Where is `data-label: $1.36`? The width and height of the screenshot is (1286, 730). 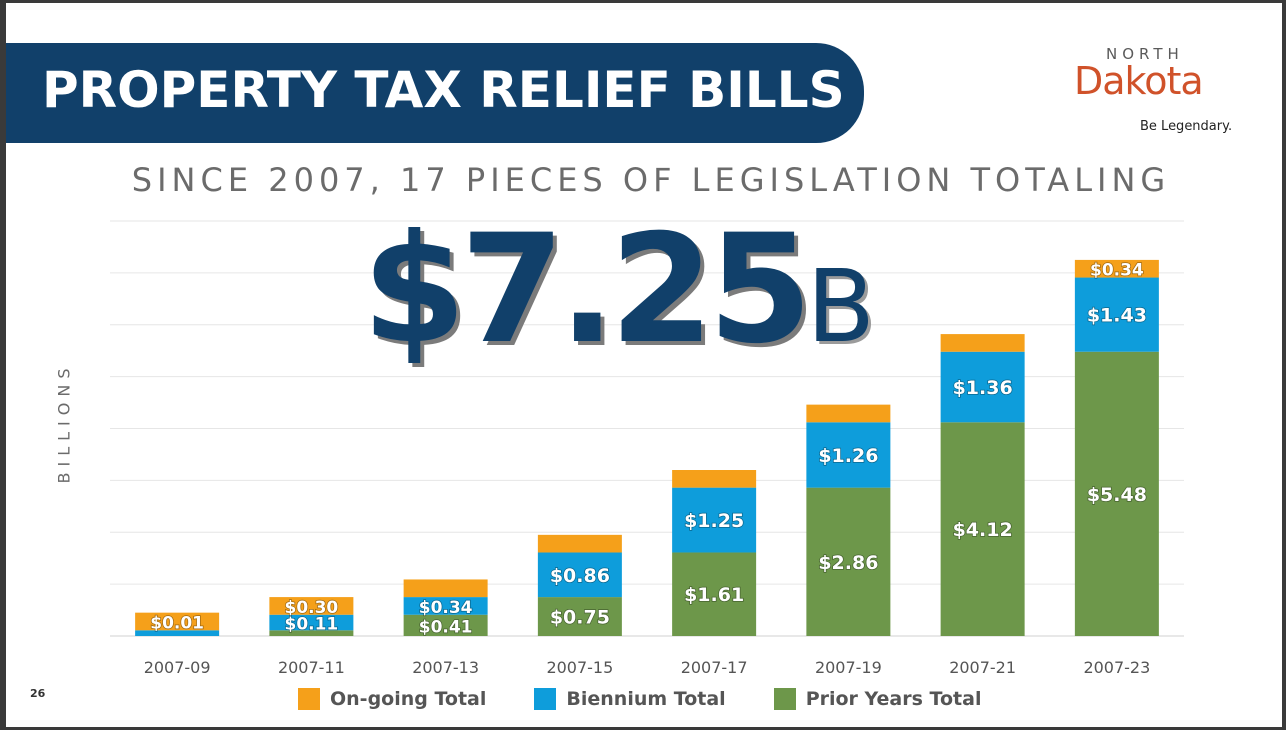 data-label: $1.36 is located at coordinates (983, 388).